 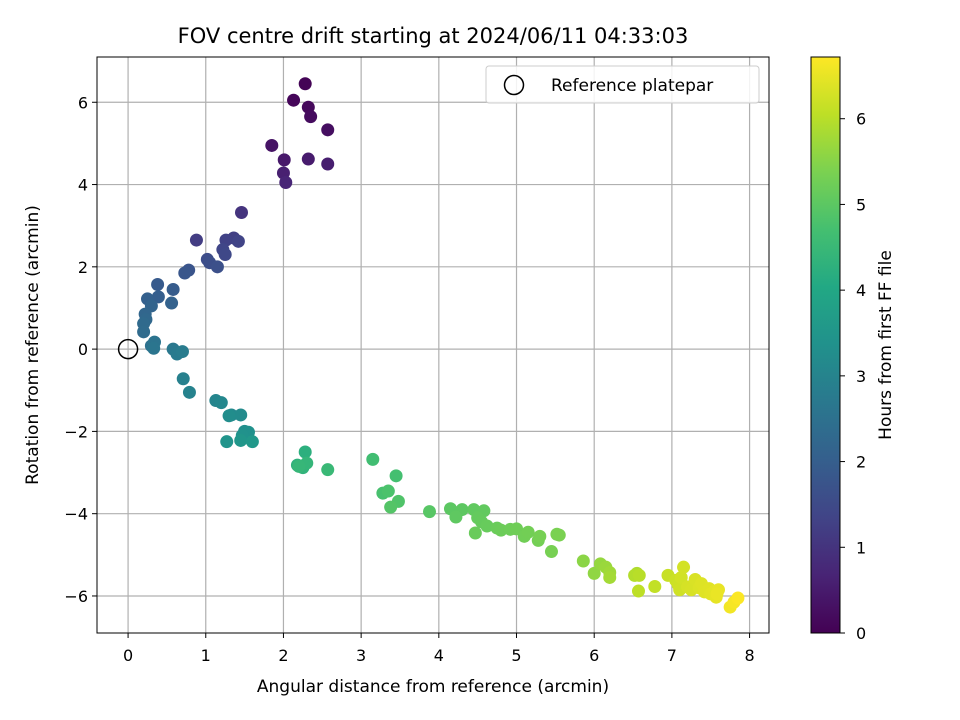 I want to click on colorbar-ticks: 0 1 2 3 4 5 6, so click(x=853, y=376).